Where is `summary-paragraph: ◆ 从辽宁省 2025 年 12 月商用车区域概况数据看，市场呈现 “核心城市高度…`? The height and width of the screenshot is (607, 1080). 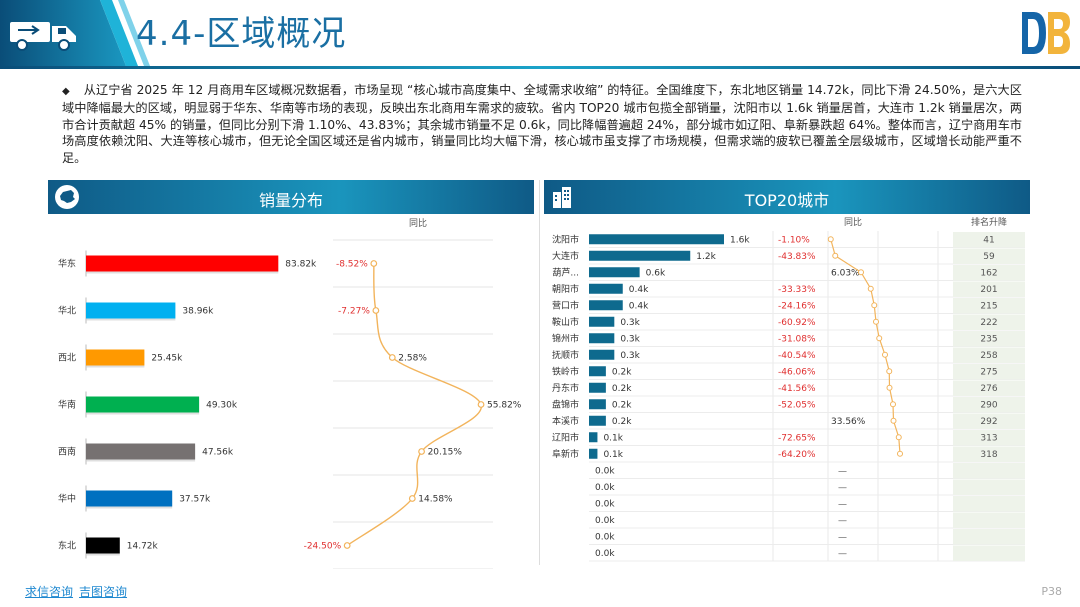 summary-paragraph: ◆ 从辽宁省 2025 年 12 月商用车区域概况数据看，市场呈现 “核心城市高度… is located at coordinates (542, 124).